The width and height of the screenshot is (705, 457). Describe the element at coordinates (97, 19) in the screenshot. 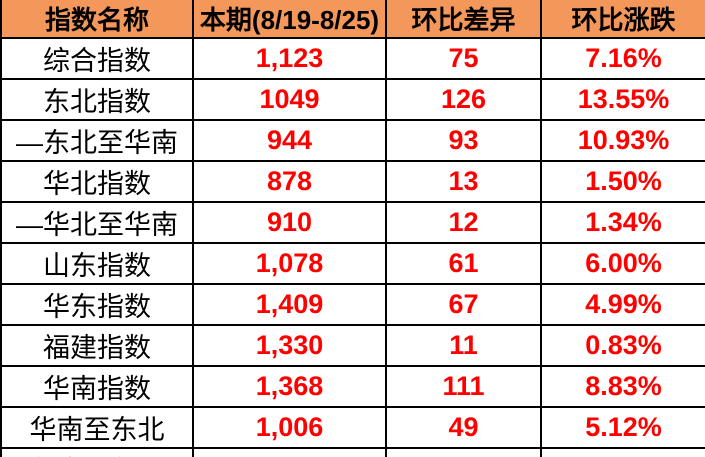

I see `header-index-name: 指数名称` at that location.